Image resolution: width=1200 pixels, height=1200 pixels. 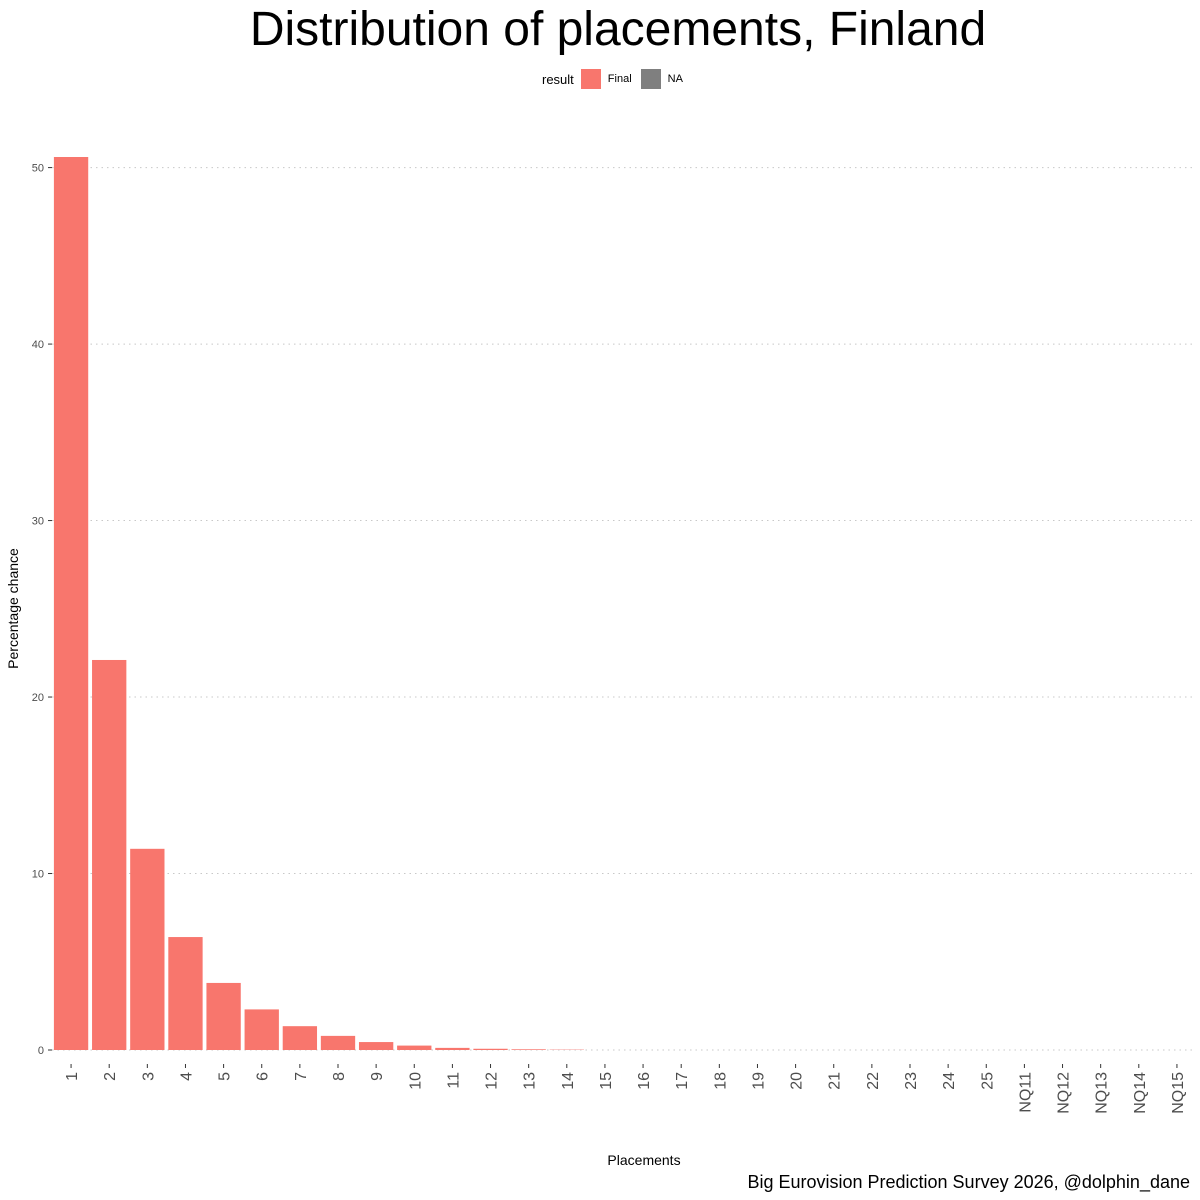 I want to click on x-tick-label-12: 12, so click(x=492, y=1081).